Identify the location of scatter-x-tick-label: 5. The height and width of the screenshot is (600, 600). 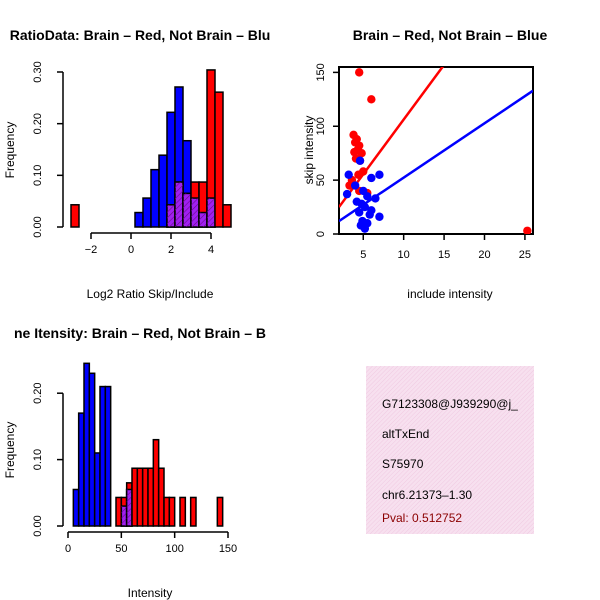
(363, 255).